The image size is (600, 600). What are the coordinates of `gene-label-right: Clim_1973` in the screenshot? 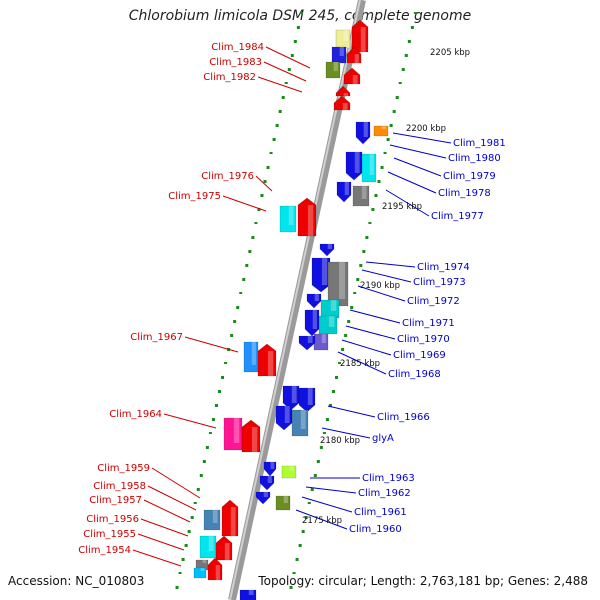 It's located at (439, 282).